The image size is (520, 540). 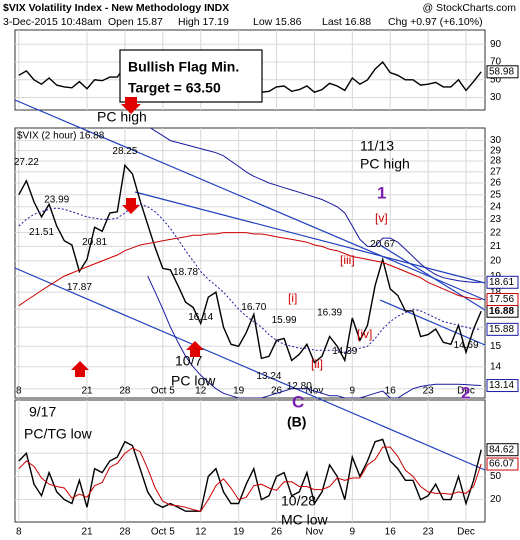 I want to click on last-value-label: 18.61, so click(x=501, y=282).